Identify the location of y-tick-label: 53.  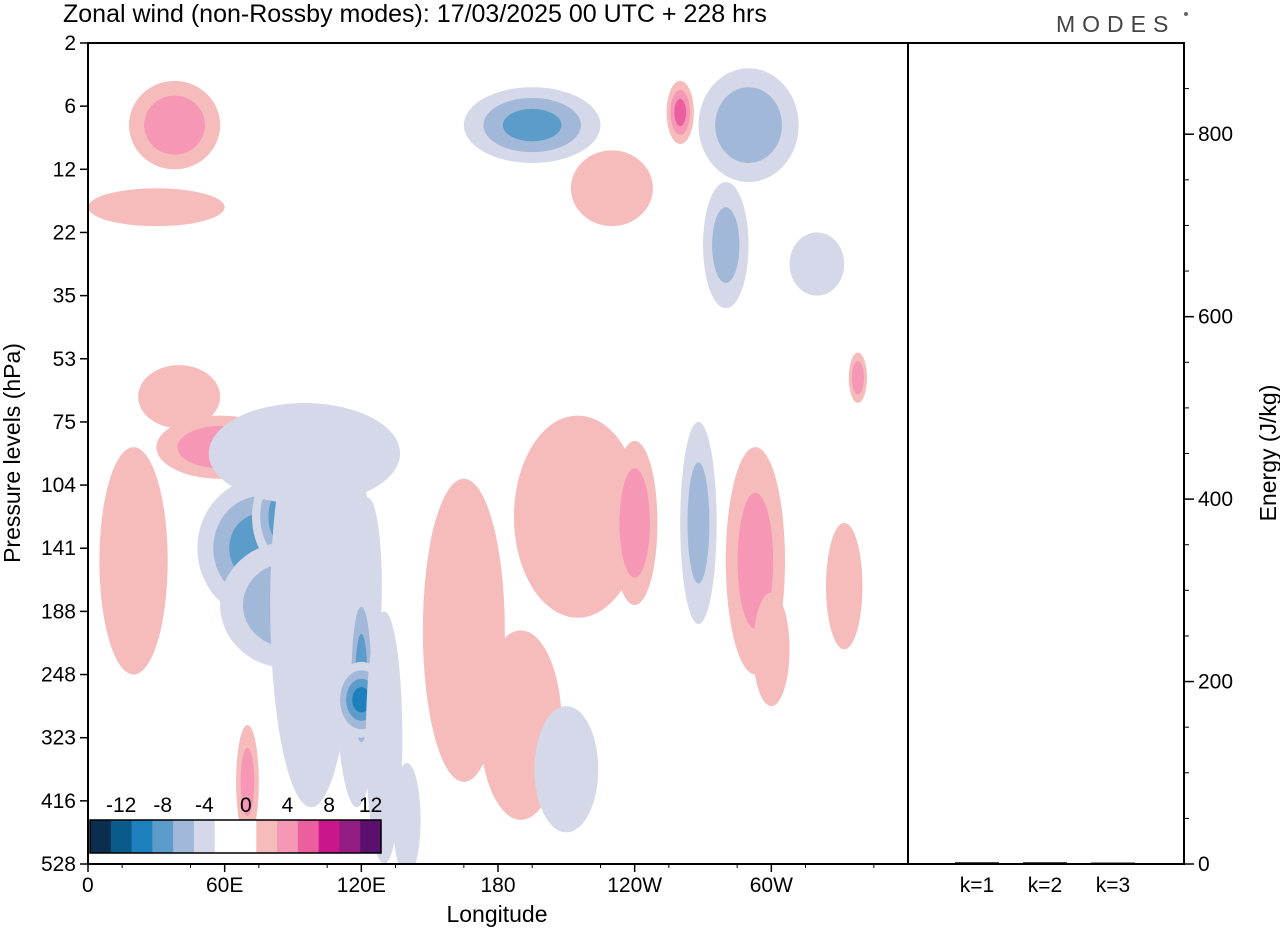
(64, 359).